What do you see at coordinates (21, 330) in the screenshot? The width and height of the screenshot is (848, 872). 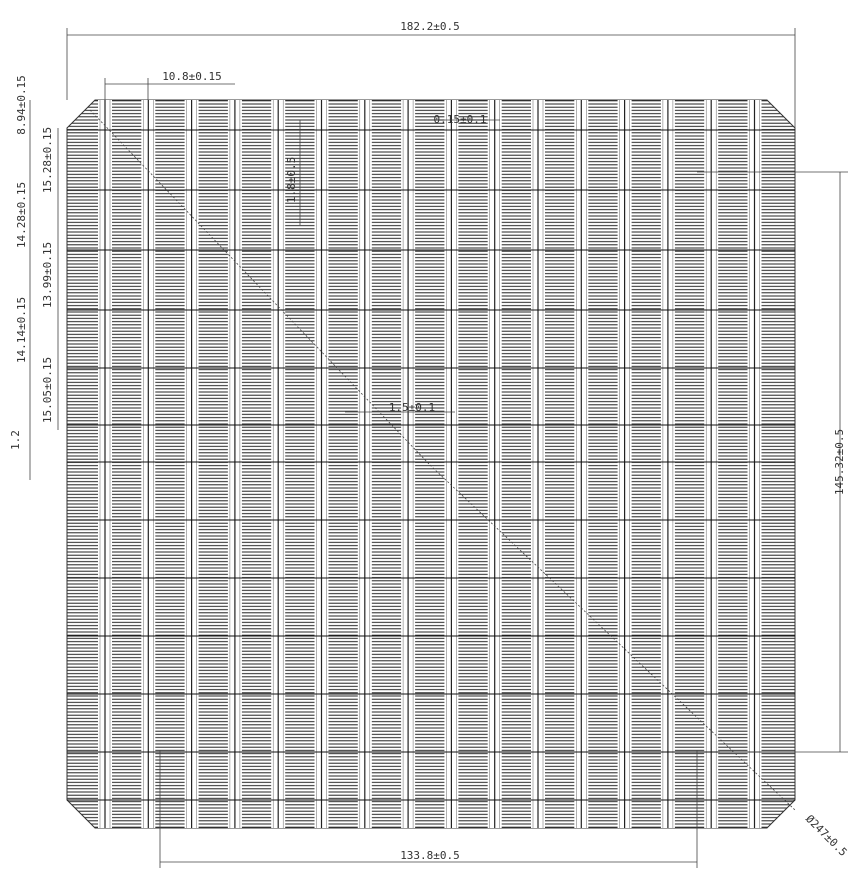 I see `dim-label: 14.14±0.15` at bounding box center [21, 330].